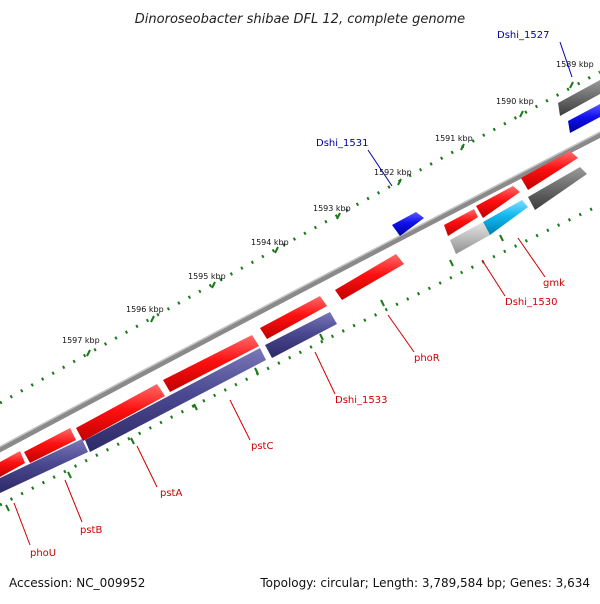 This screenshot has width=600, height=604. What do you see at coordinates (427, 358) in the screenshot?
I see `gene-label-phoR: phoR` at bounding box center [427, 358].